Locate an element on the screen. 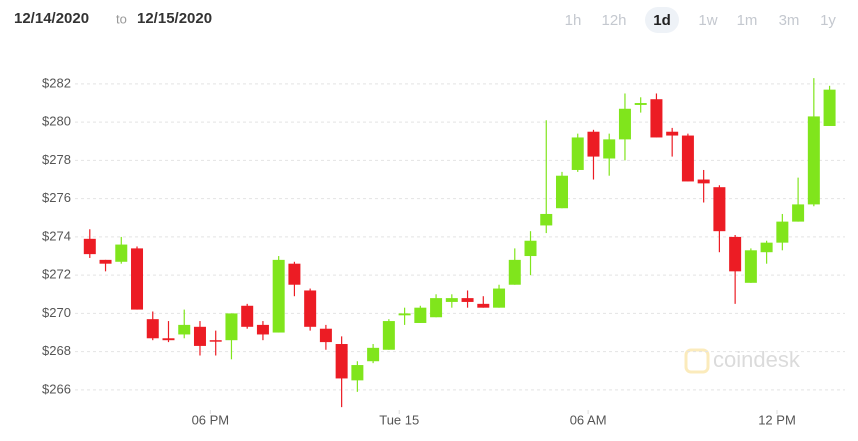  x-tick-label: 06 AM is located at coordinates (588, 419).